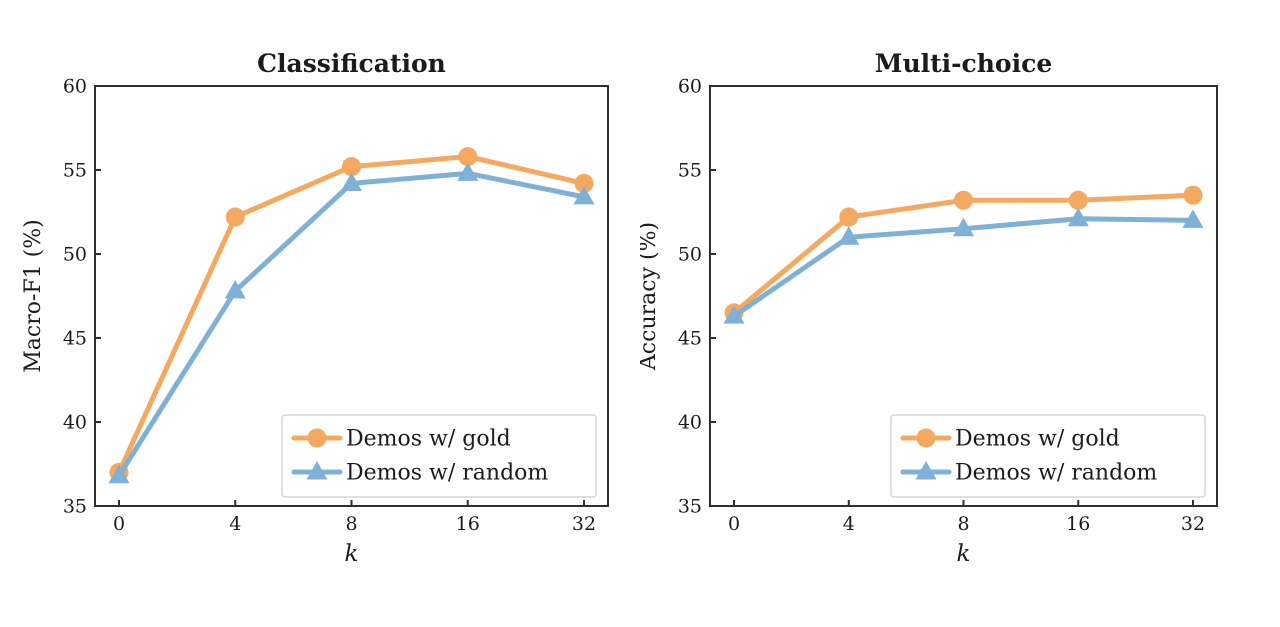 The width and height of the screenshot is (1280, 627). Describe the element at coordinates (963, 63) in the screenshot. I see `chart-title: Multi-choice` at that location.